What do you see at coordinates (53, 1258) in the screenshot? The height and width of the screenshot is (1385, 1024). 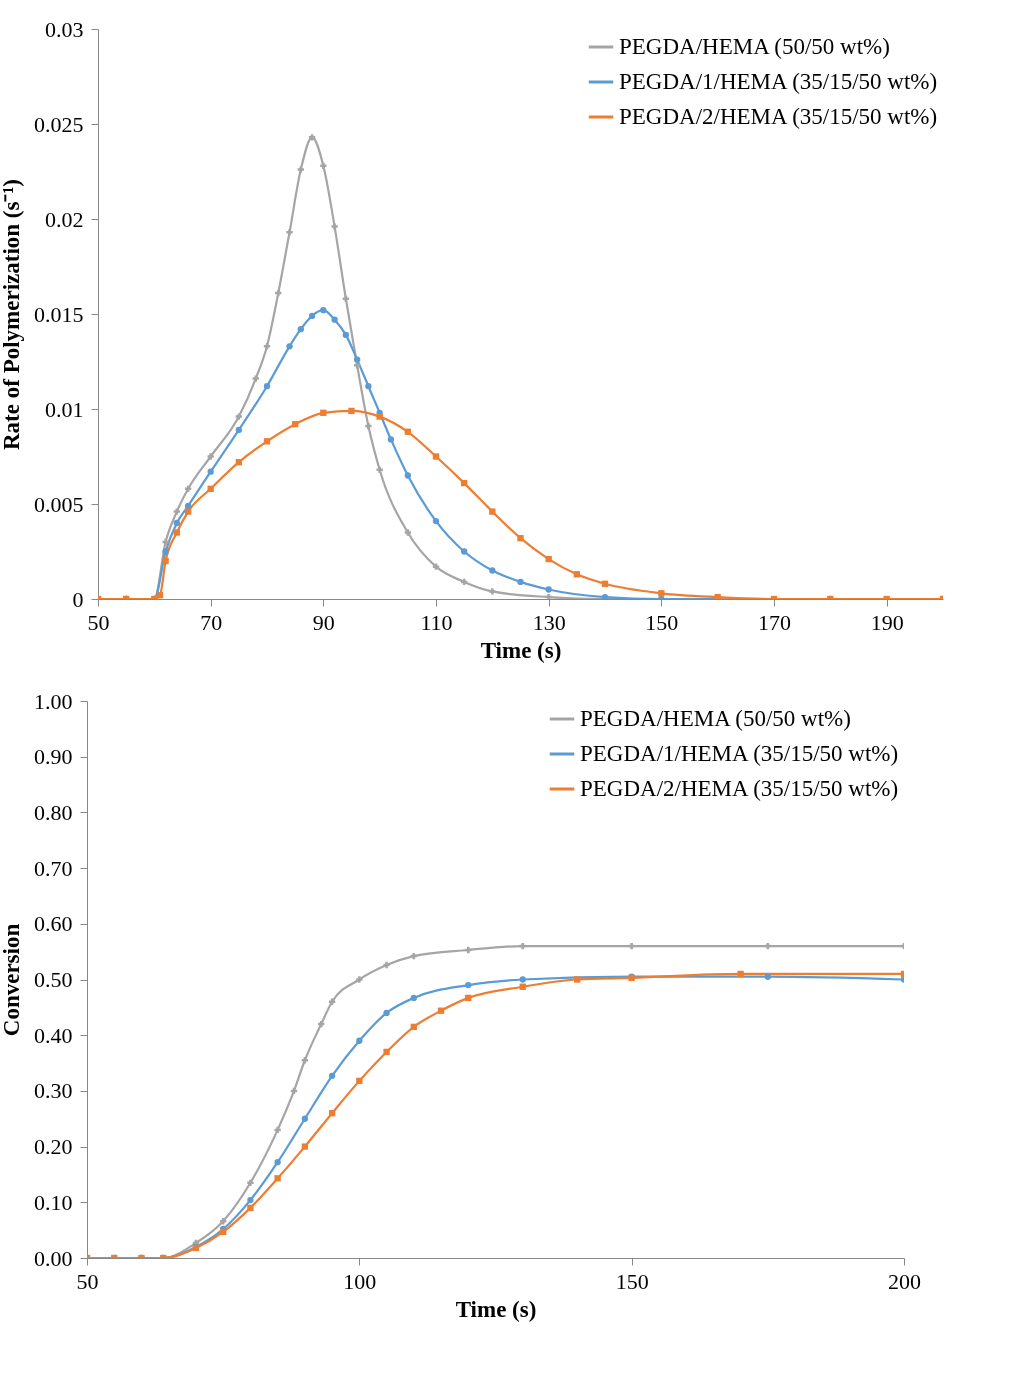 I see `y-tick-label: 0.00` at bounding box center [53, 1258].